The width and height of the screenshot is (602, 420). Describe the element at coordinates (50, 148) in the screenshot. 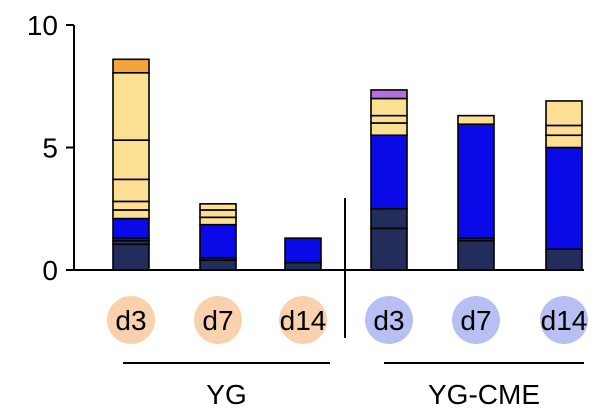

I see `y-tick-label: 5` at that location.